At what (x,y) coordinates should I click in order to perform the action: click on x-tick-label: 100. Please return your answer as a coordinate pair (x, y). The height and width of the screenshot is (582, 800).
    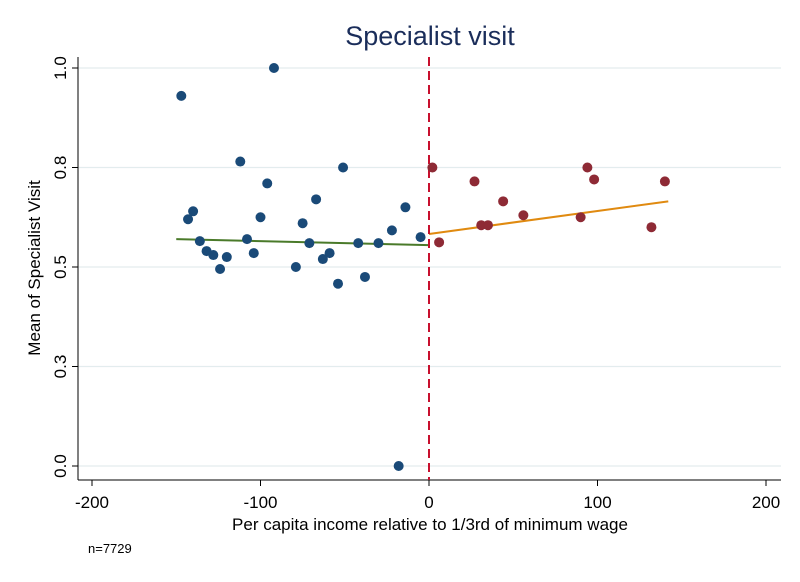
    Looking at the image, I should click on (597, 502).